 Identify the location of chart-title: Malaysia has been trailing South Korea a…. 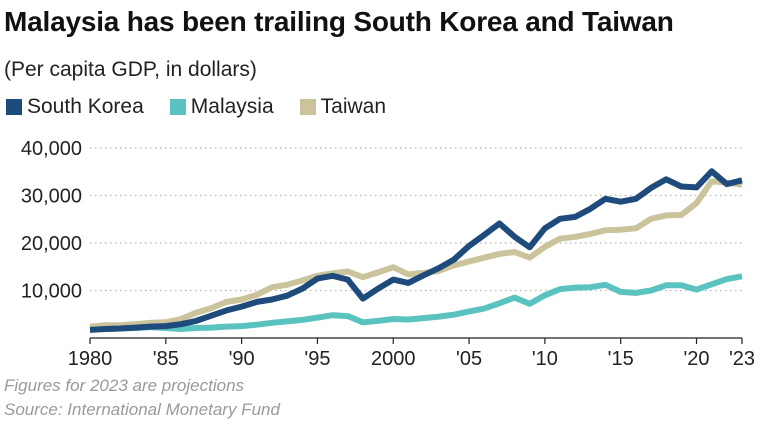
(339, 21).